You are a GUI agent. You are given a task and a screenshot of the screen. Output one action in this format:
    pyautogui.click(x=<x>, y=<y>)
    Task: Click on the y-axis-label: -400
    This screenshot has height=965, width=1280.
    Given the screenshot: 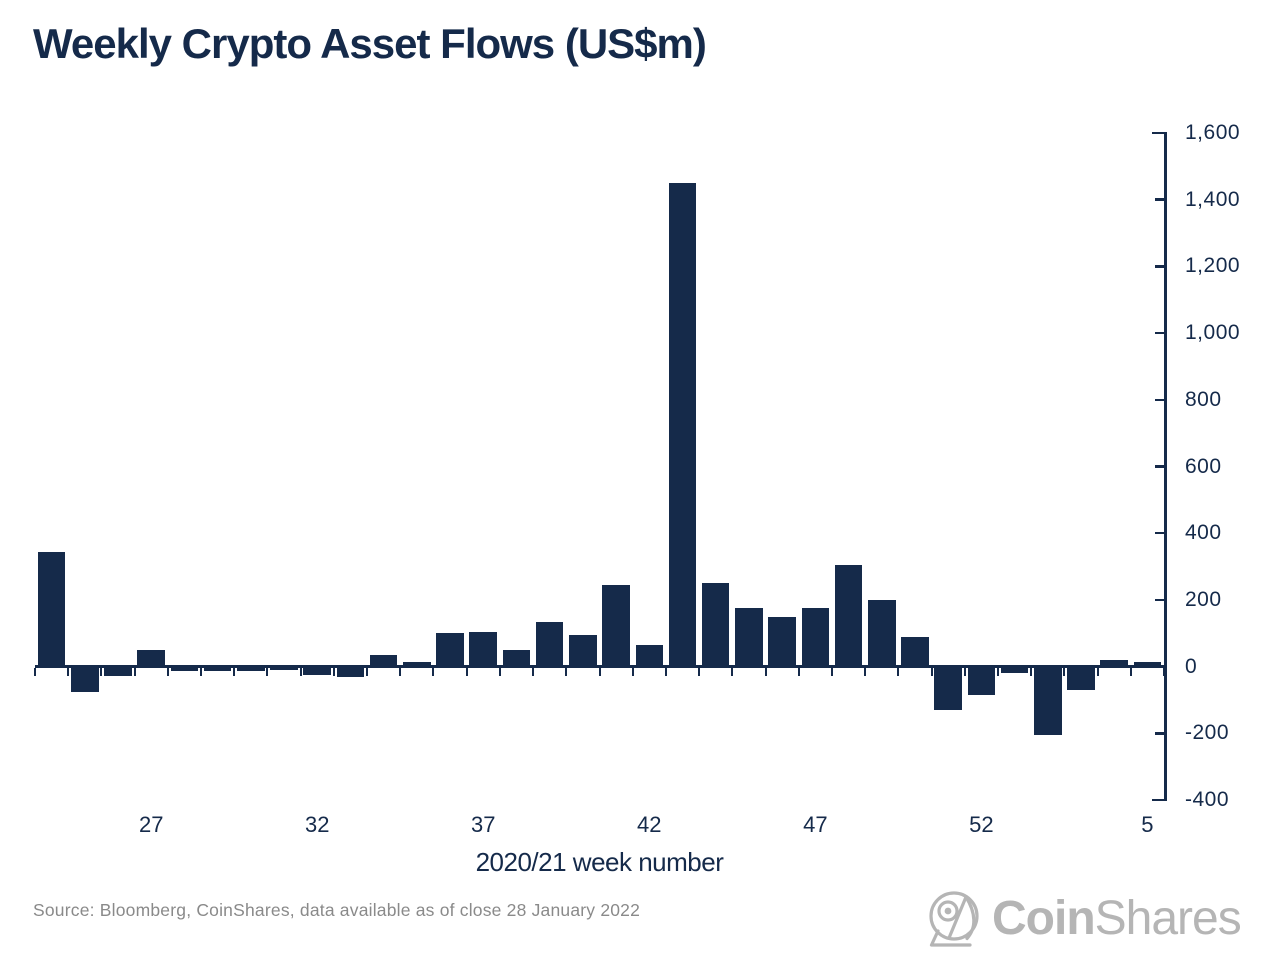 What is the action you would take?
    pyautogui.click(x=1207, y=799)
    